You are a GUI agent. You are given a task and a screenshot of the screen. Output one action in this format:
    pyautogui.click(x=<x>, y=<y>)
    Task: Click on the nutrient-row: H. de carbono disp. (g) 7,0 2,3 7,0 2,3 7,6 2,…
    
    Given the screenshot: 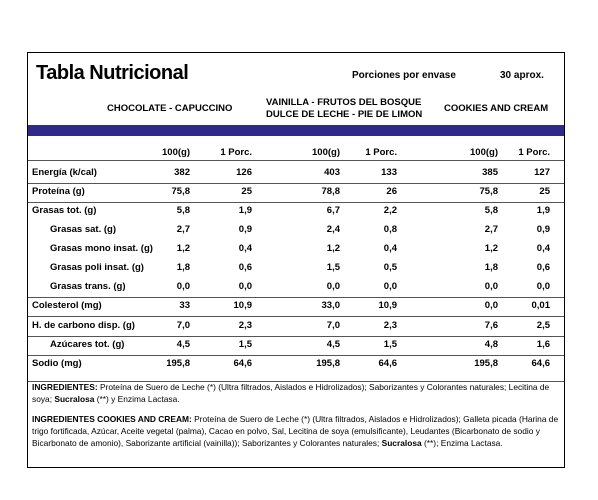 What is the action you would take?
    pyautogui.click(x=296, y=326)
    